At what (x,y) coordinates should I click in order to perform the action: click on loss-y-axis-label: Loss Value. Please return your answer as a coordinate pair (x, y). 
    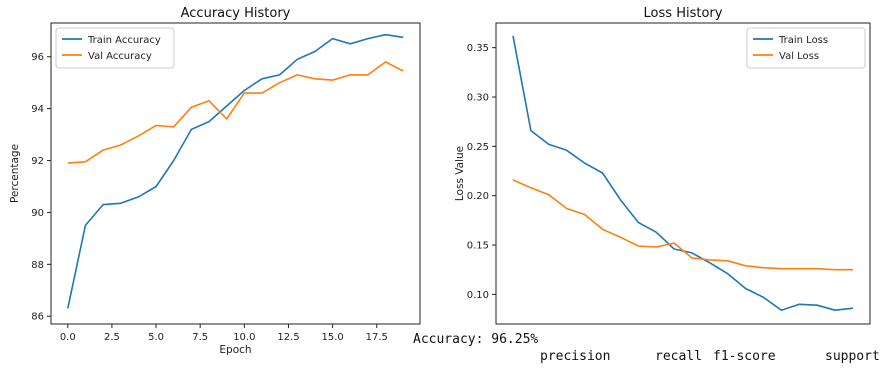
    Looking at the image, I should click on (460, 173).